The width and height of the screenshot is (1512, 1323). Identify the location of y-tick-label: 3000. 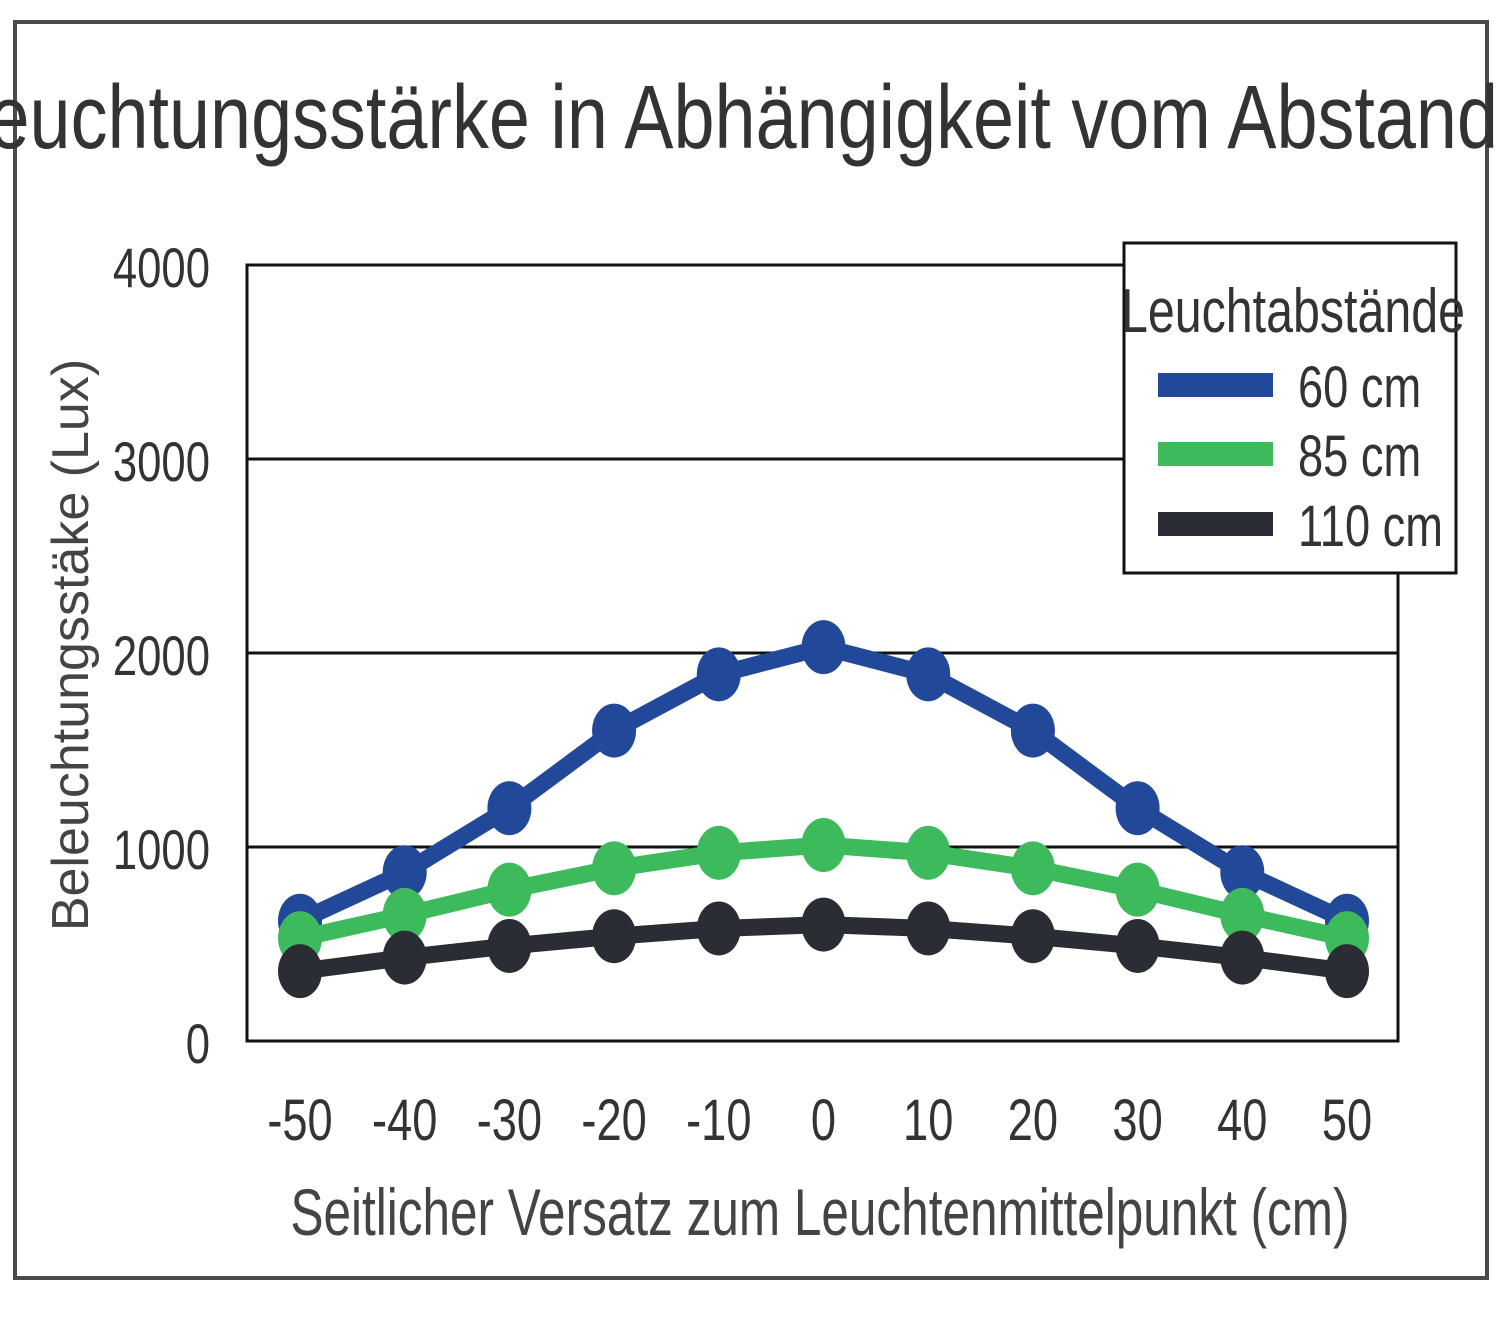
(161, 462).